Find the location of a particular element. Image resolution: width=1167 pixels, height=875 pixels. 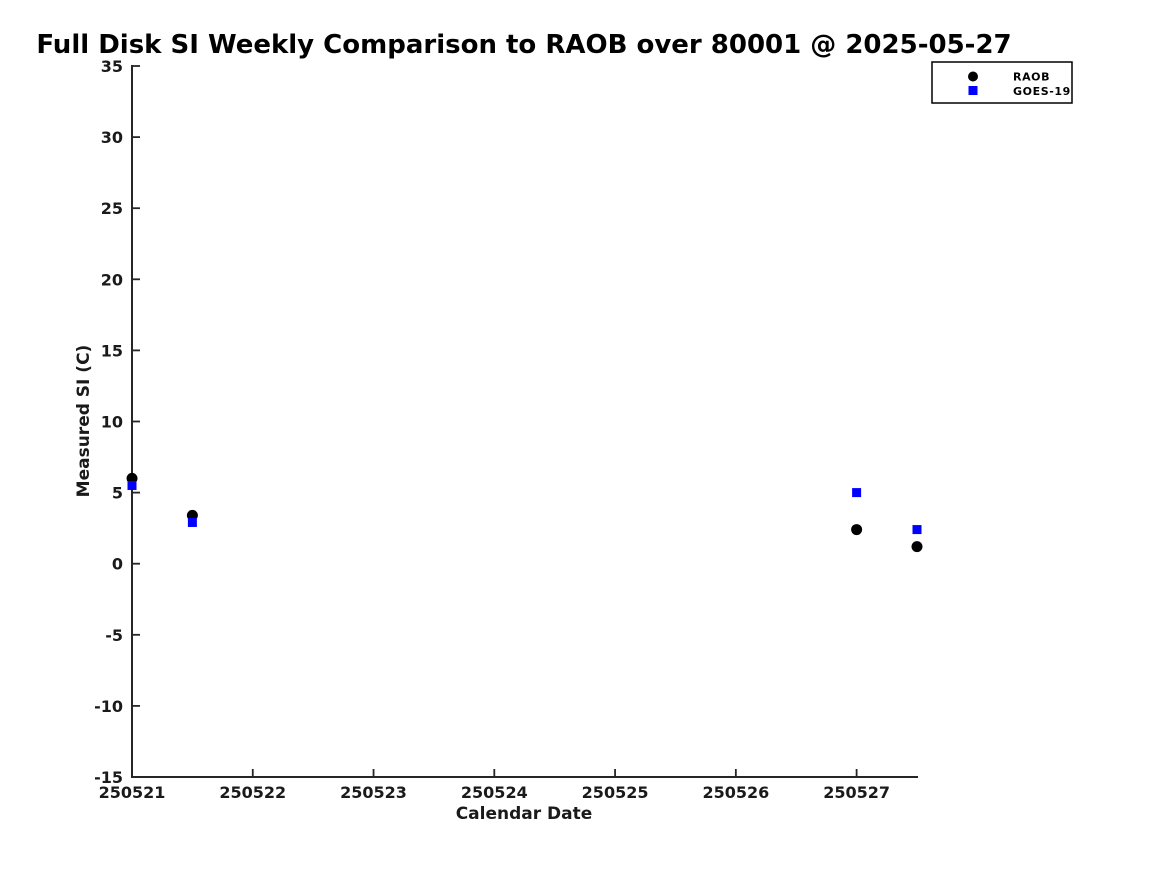

legend-marker-square-icon is located at coordinates (973, 90).